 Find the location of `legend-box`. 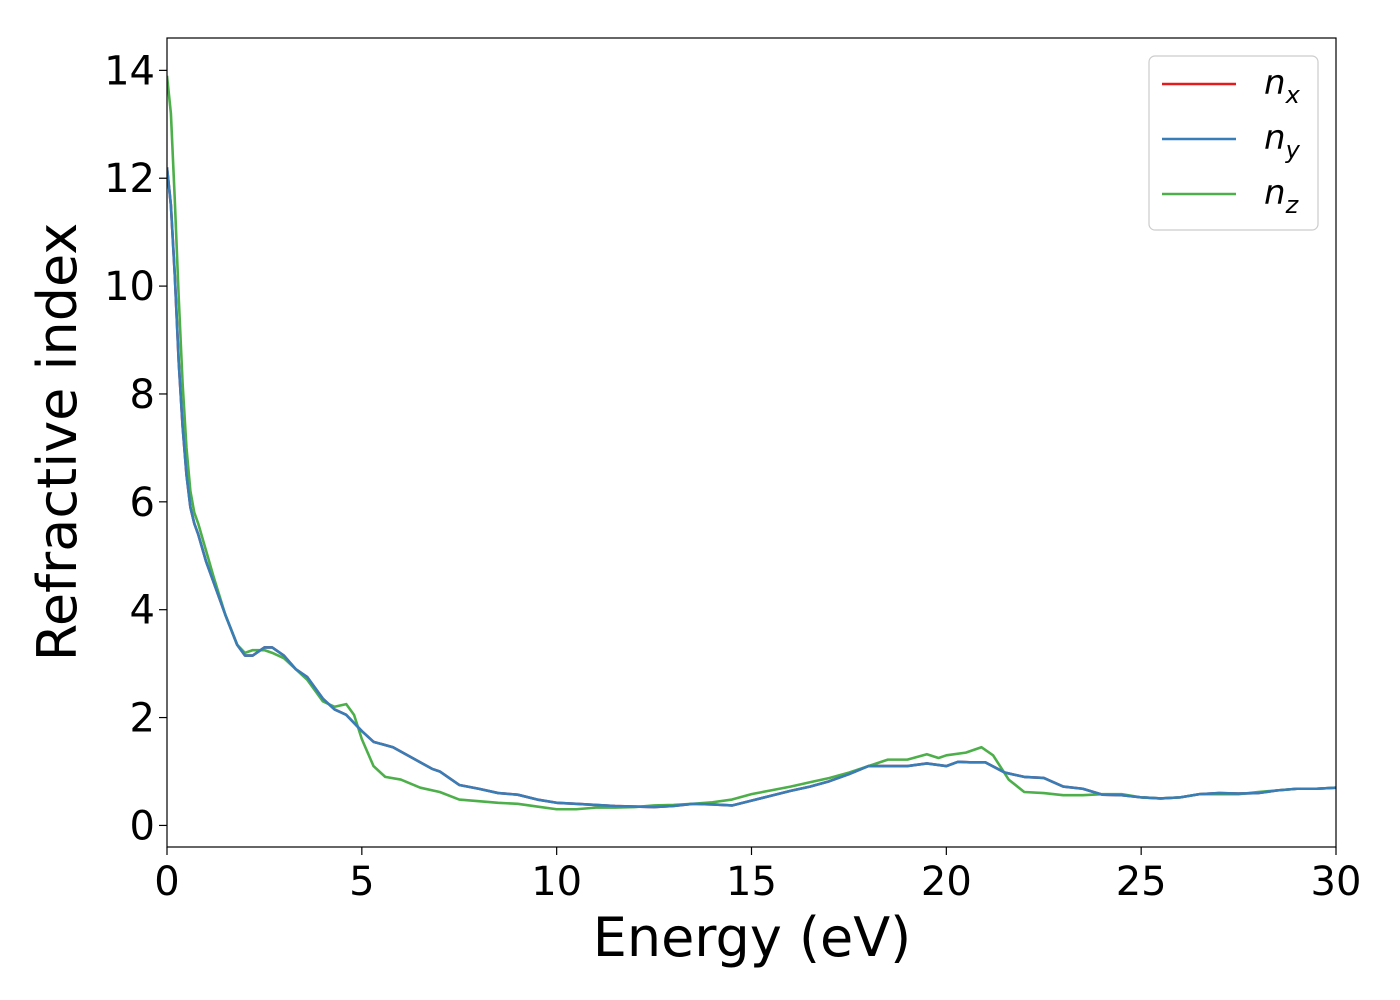

legend-box is located at coordinates (1233, 143).